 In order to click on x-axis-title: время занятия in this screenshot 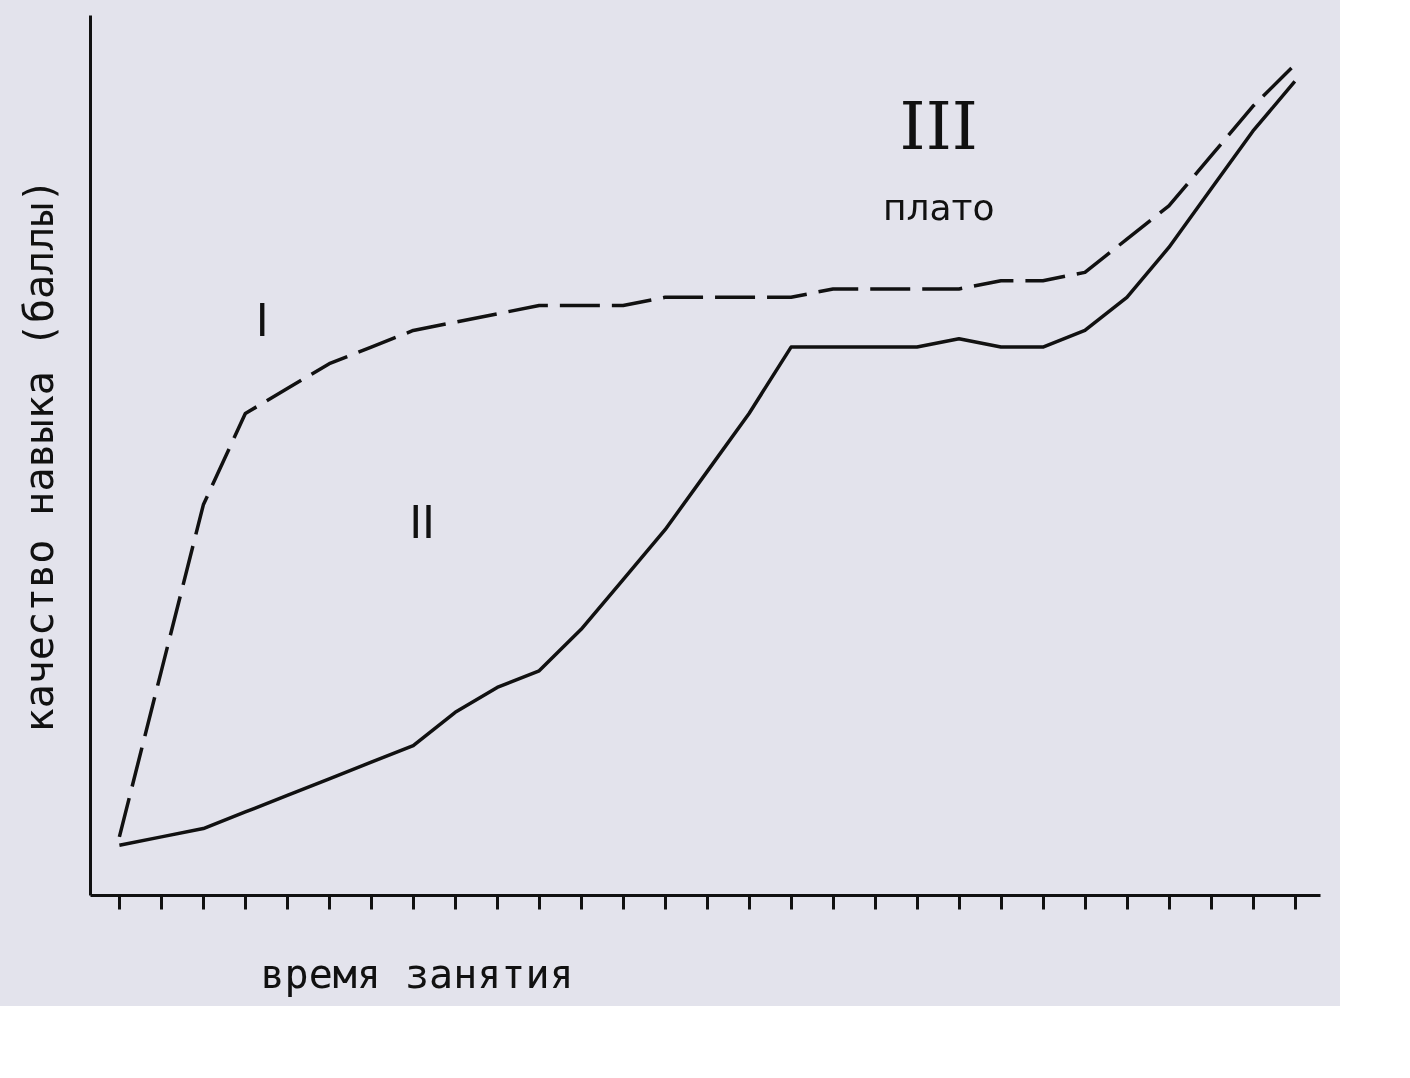, I will do `click(417, 974)`.